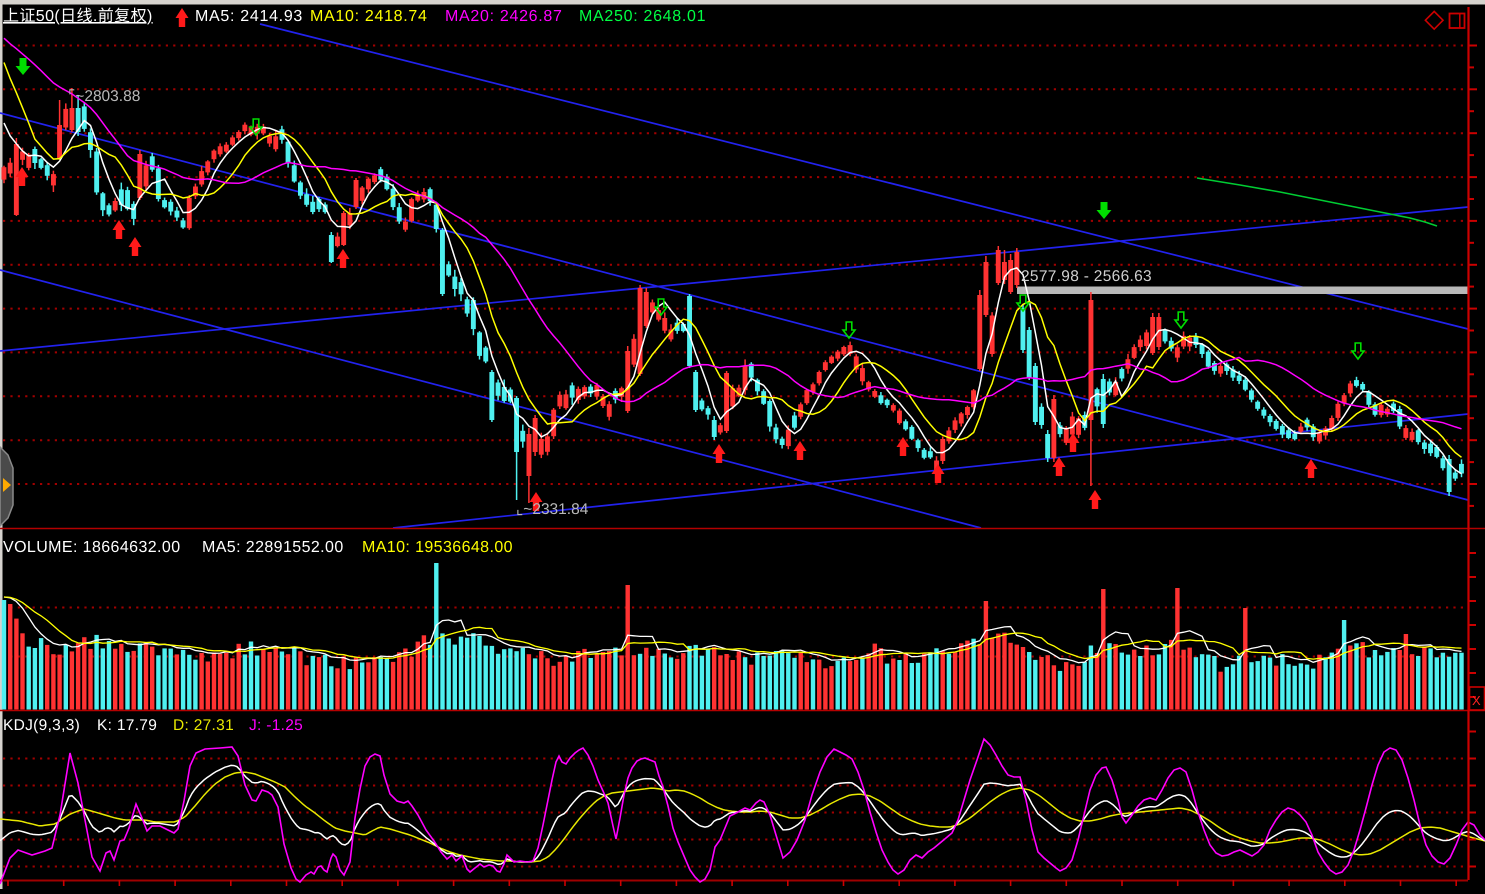  I want to click on svg-text: 上证50(日线.前复权), so click(78, 16).